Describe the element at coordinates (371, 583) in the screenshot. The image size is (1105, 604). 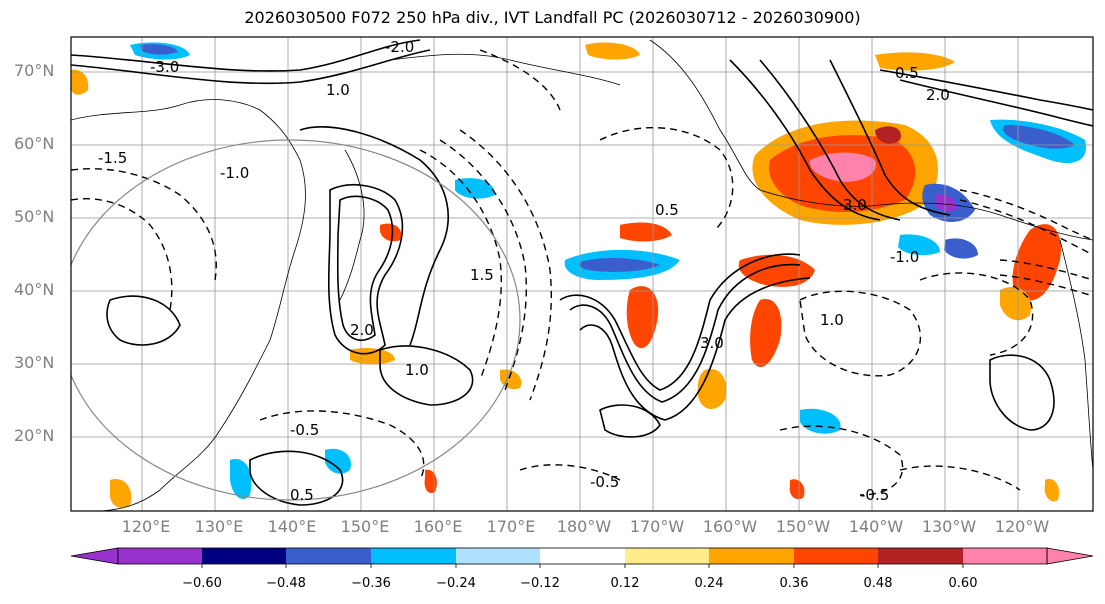
I see `colorbar-tick-label: −0.36` at that location.